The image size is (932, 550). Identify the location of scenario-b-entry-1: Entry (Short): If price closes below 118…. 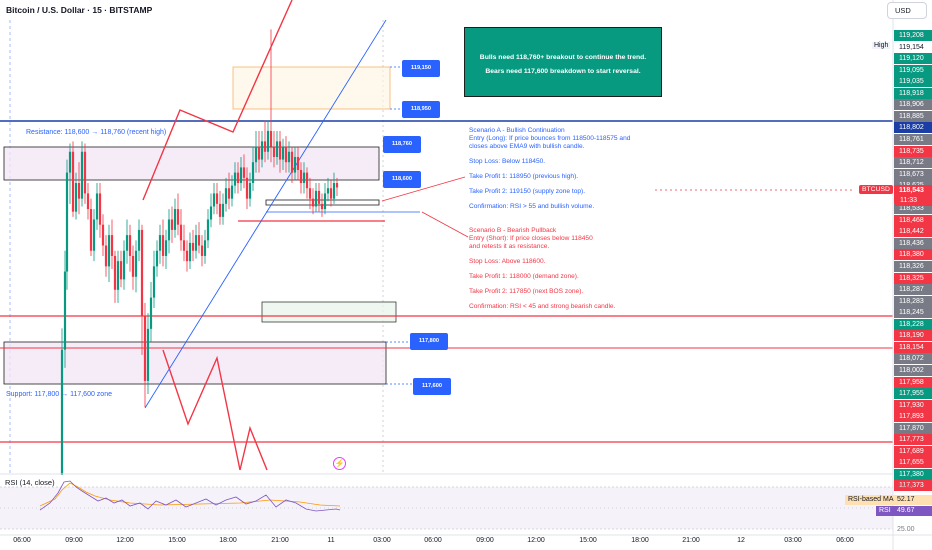
(531, 238).